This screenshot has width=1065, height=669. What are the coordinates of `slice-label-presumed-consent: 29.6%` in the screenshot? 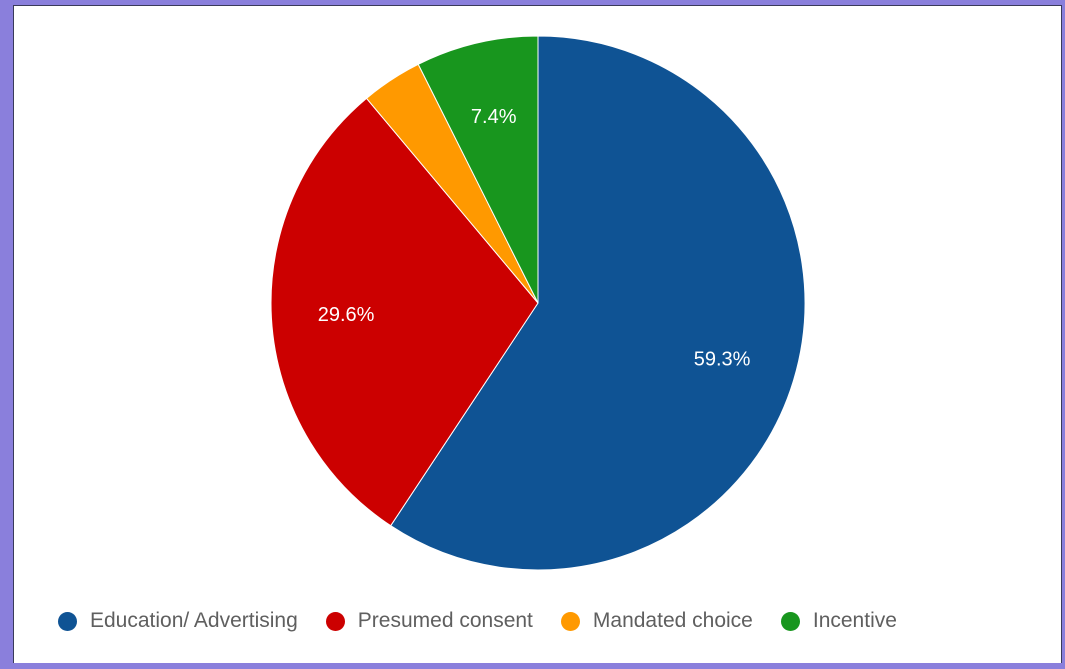 It's located at (346, 315).